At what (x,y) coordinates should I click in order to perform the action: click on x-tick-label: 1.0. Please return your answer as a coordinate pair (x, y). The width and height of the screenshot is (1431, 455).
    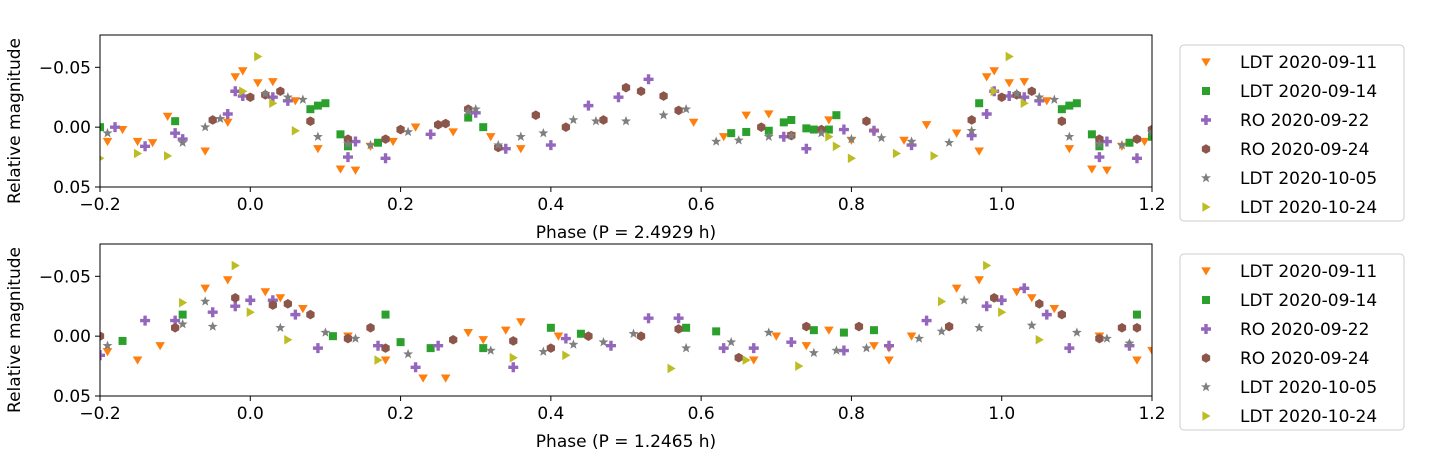
    Looking at the image, I should click on (1001, 414).